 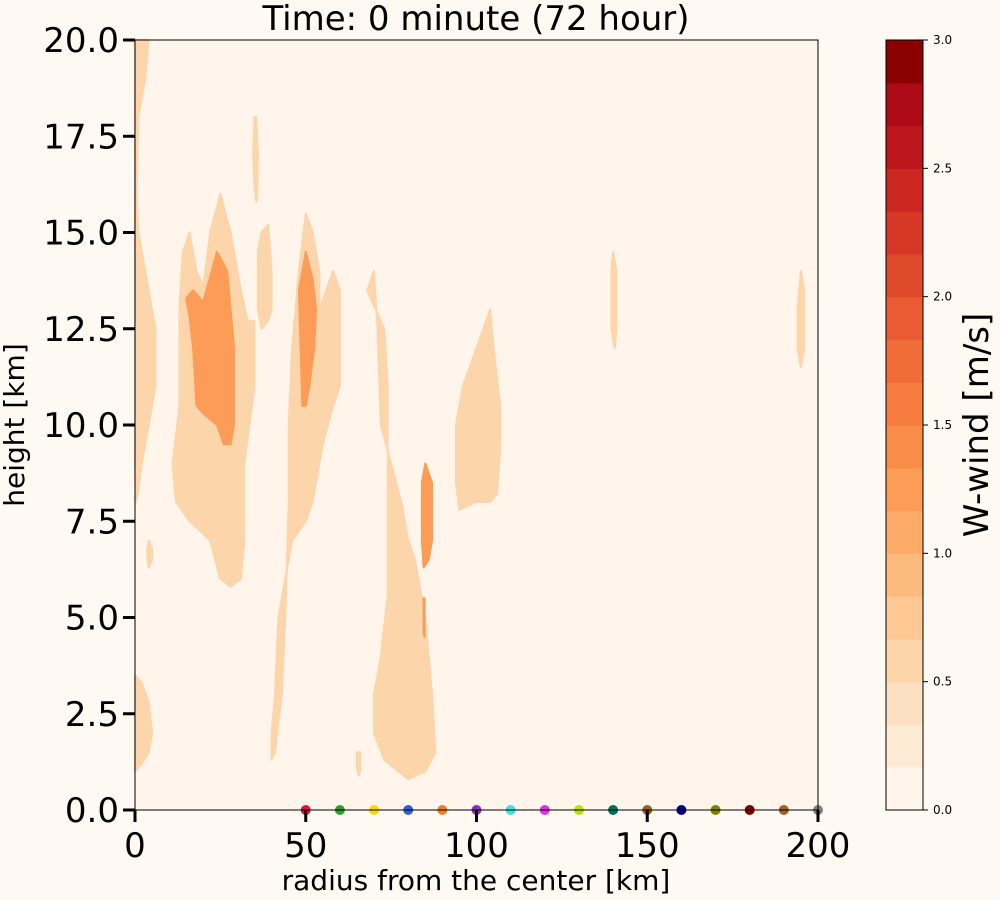 What do you see at coordinates (81, 41) in the screenshot?
I see `y-tick-label: 20.0` at bounding box center [81, 41].